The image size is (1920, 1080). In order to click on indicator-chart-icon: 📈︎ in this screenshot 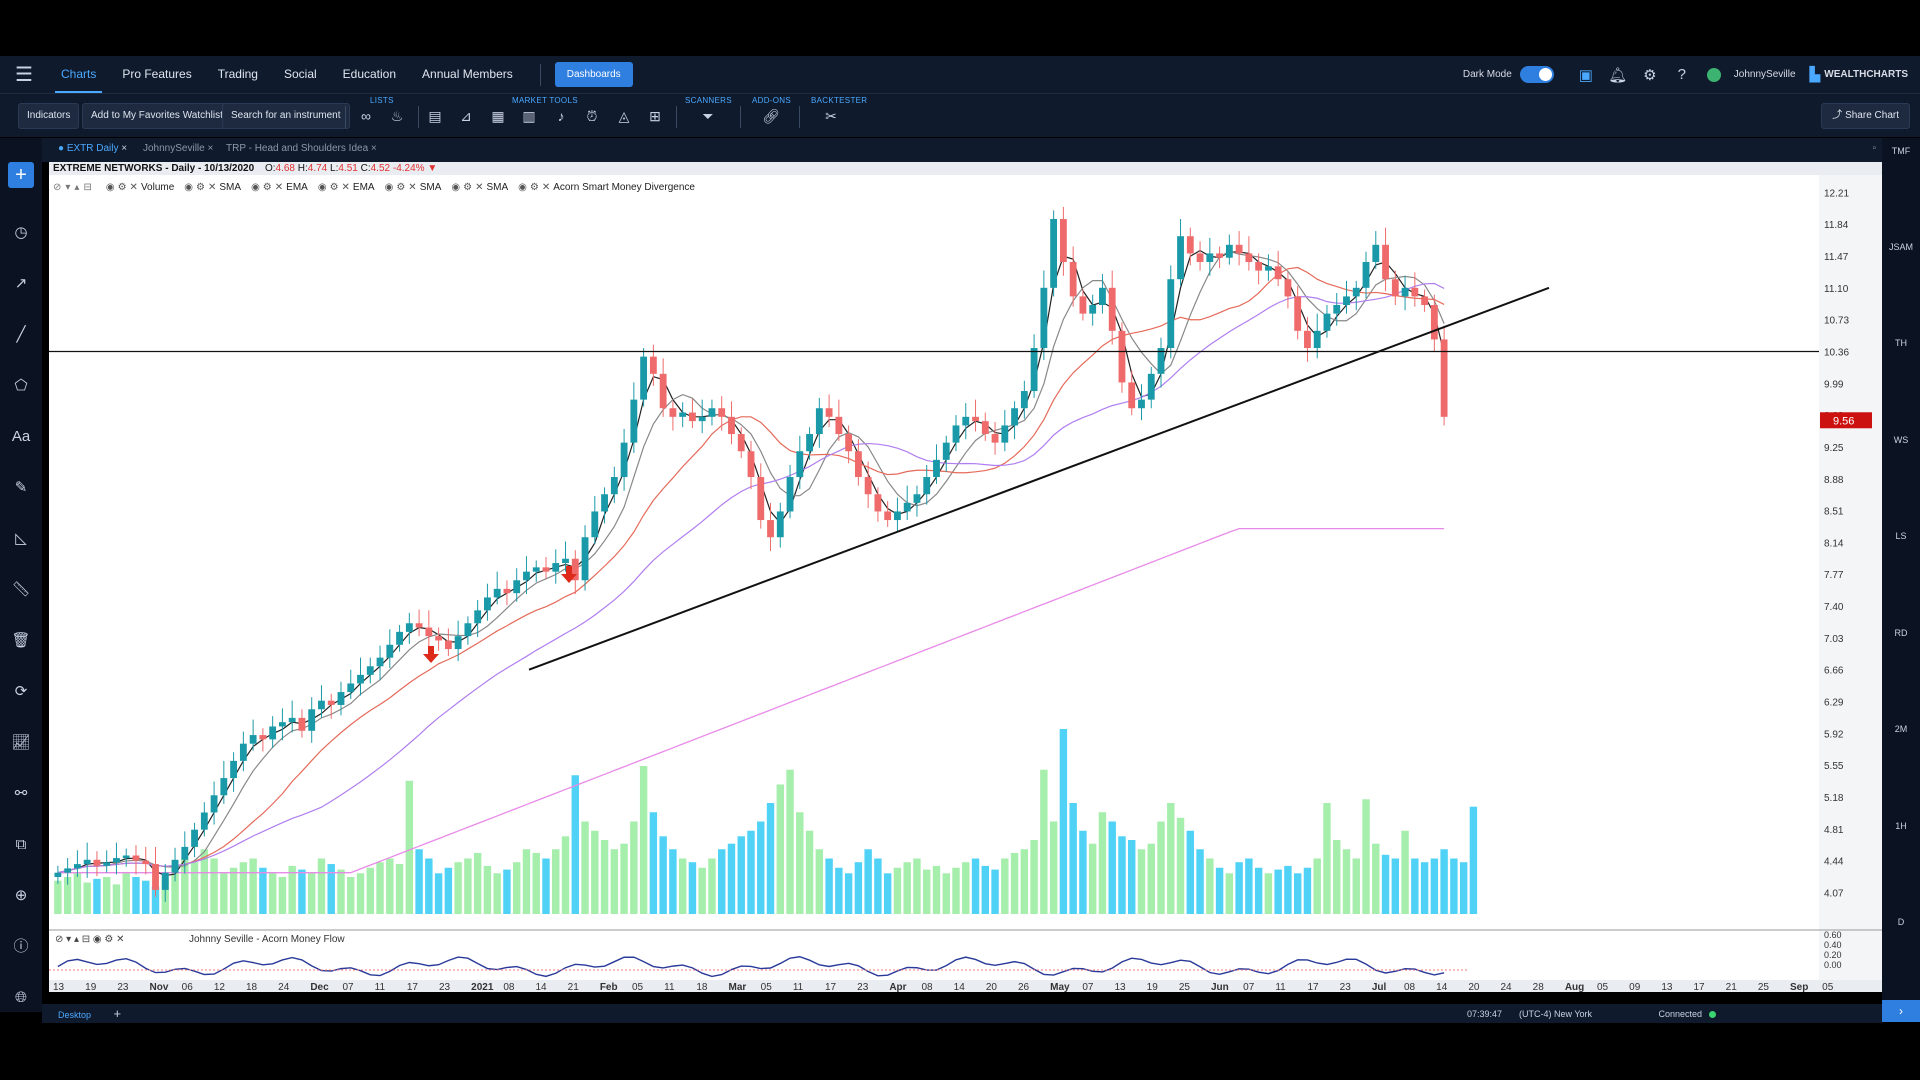, I will do `click(21, 742)`.